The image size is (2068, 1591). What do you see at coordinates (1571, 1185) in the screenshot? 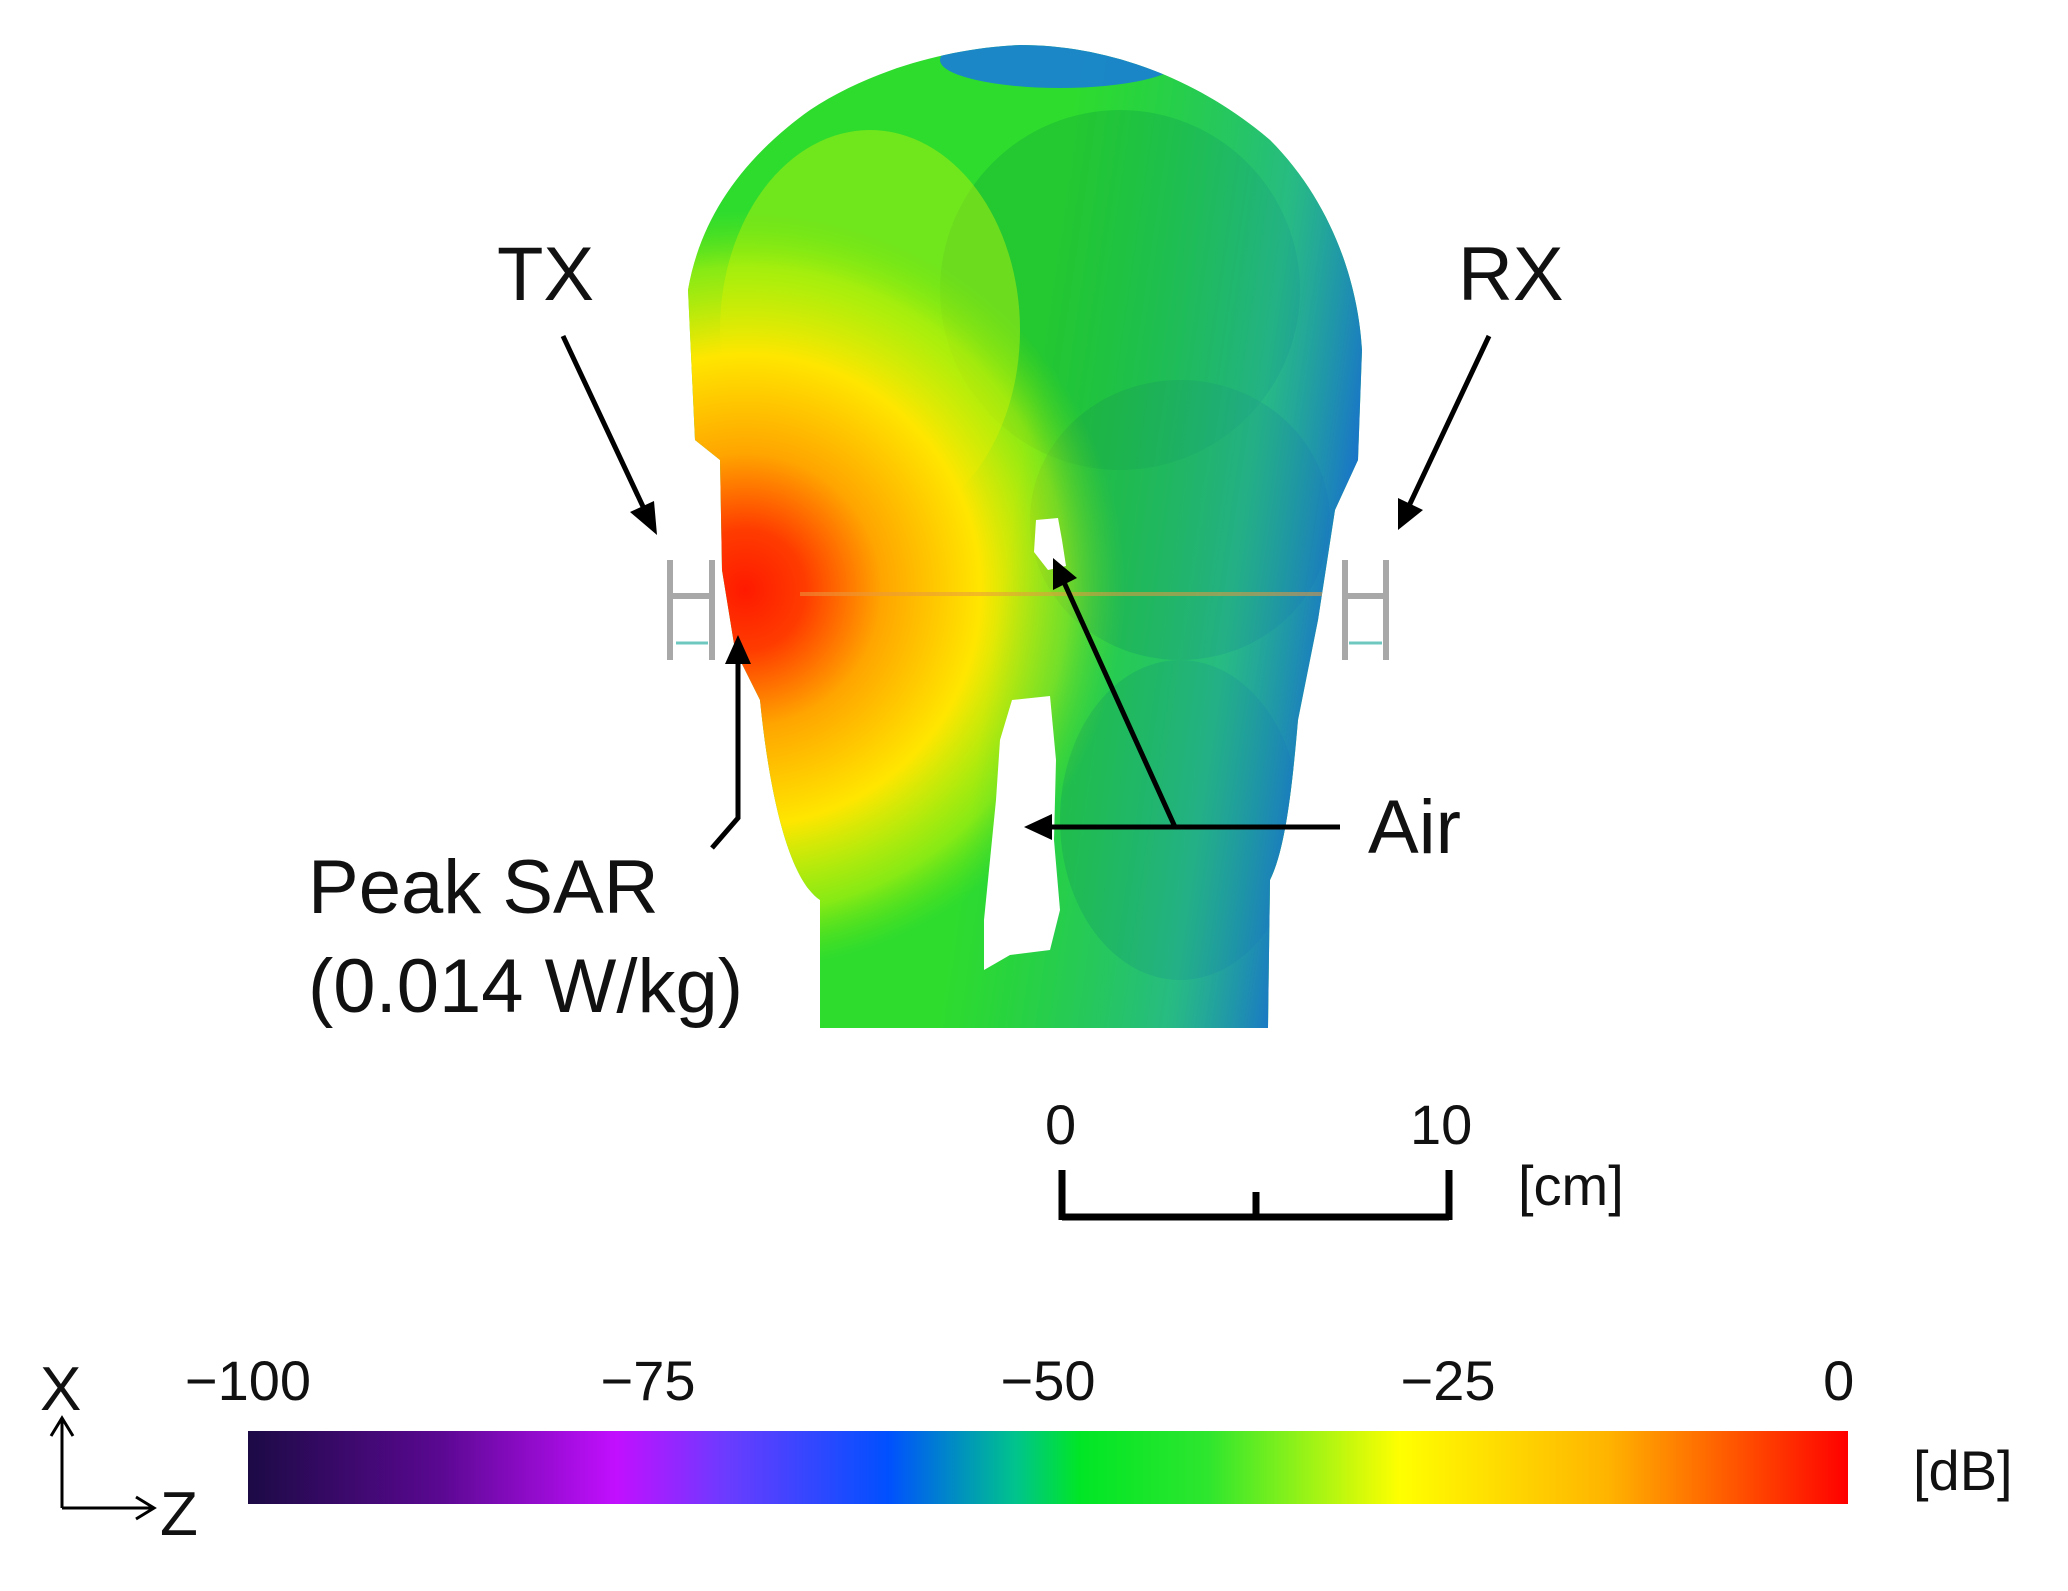
I see `scale-bar-unit: [cm]` at bounding box center [1571, 1185].